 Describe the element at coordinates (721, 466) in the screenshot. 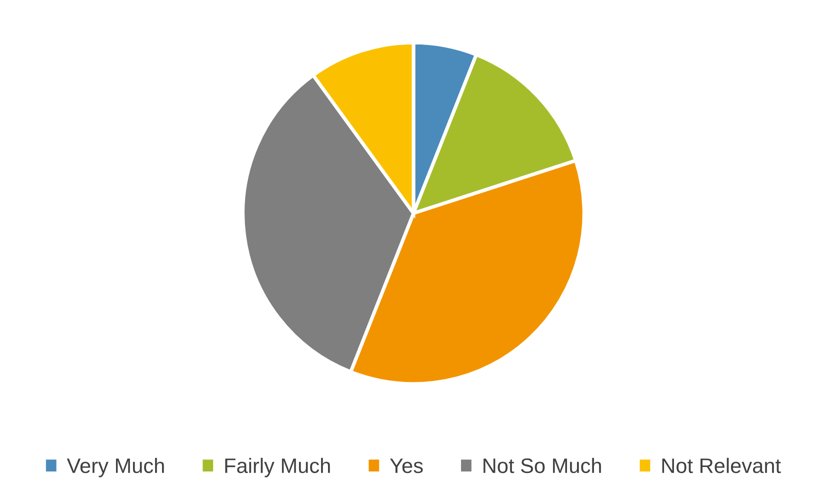

I see `legend-label: Not Relevant` at that location.